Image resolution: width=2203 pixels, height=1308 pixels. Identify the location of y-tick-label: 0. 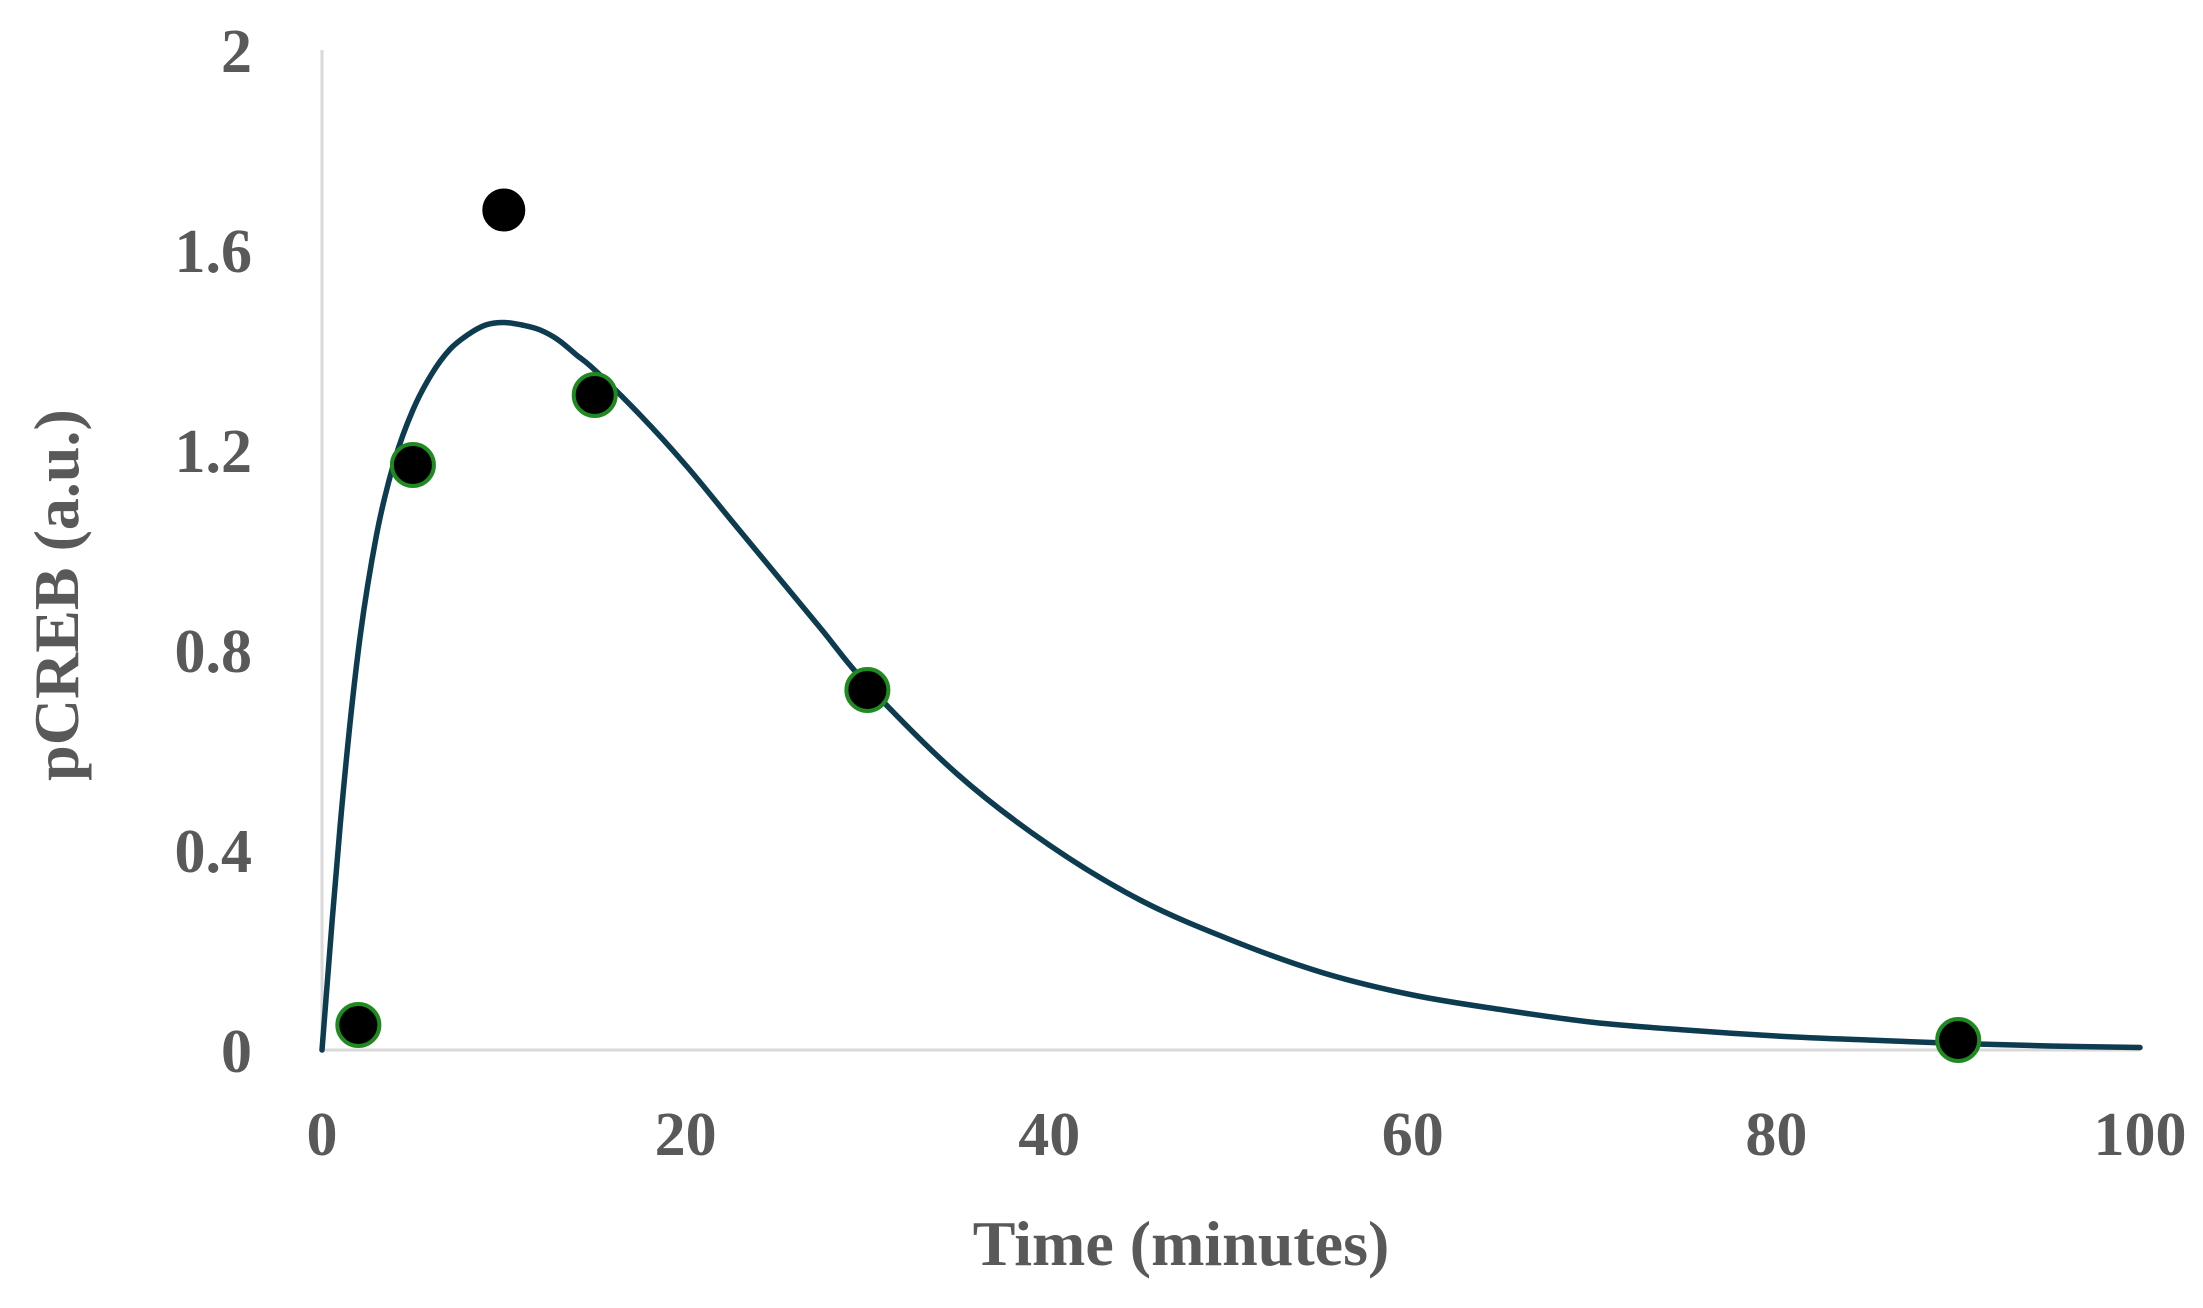
(236, 1052).